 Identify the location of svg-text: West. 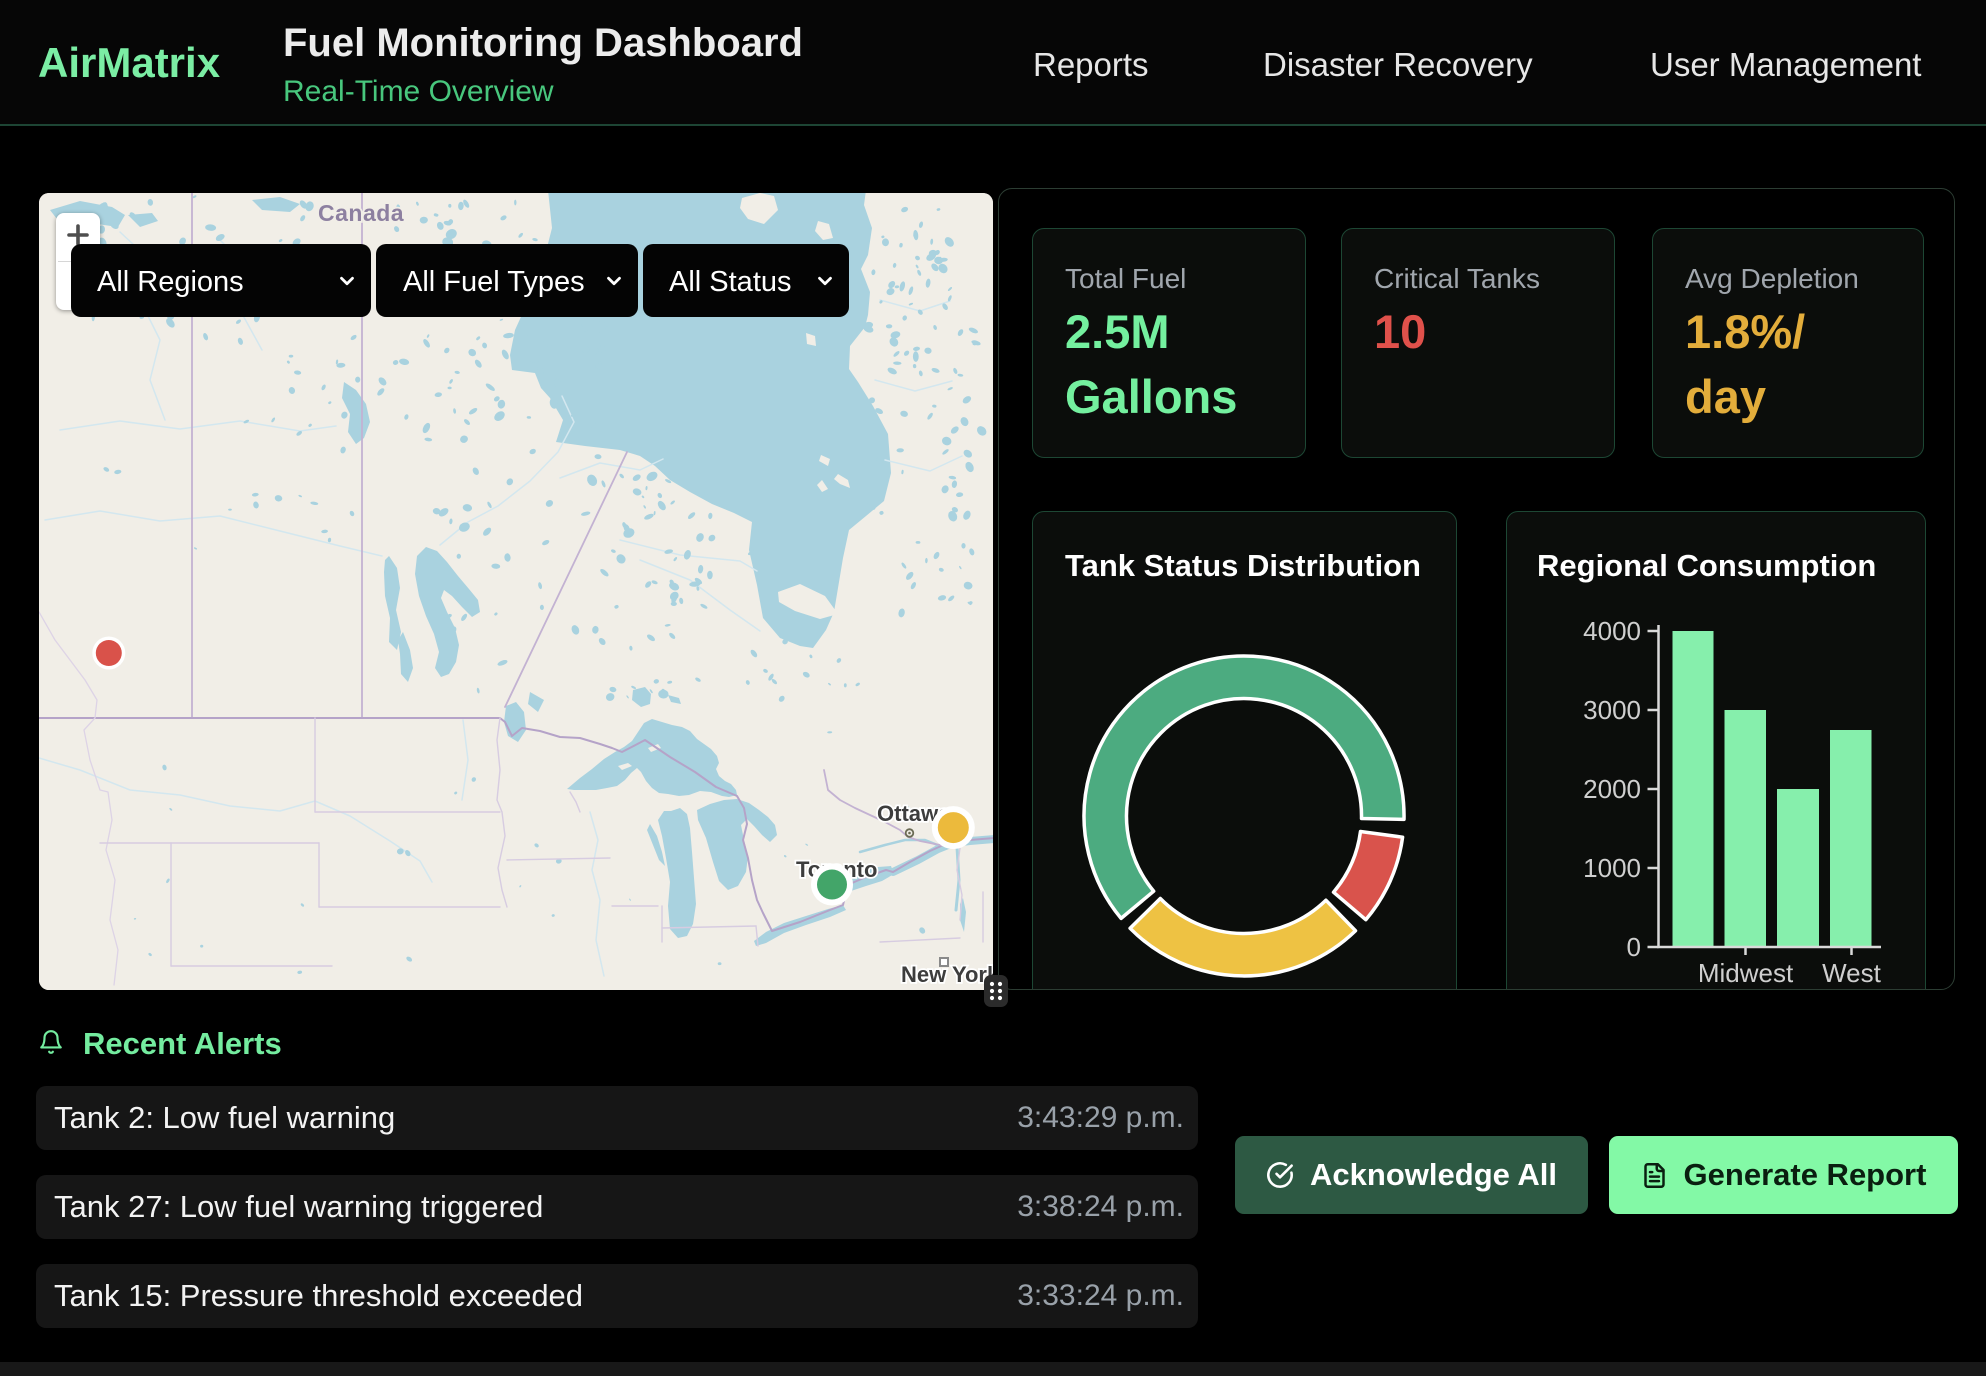
(1852, 973).